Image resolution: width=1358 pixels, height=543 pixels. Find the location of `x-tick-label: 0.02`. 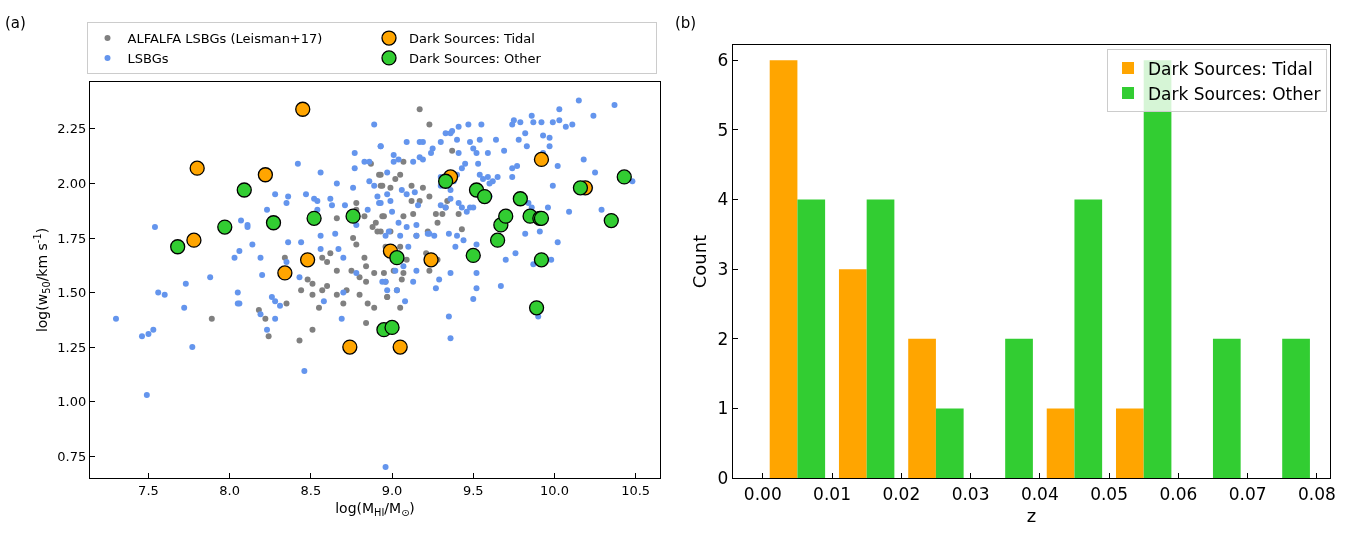

x-tick-label: 0.02 is located at coordinates (901, 493).